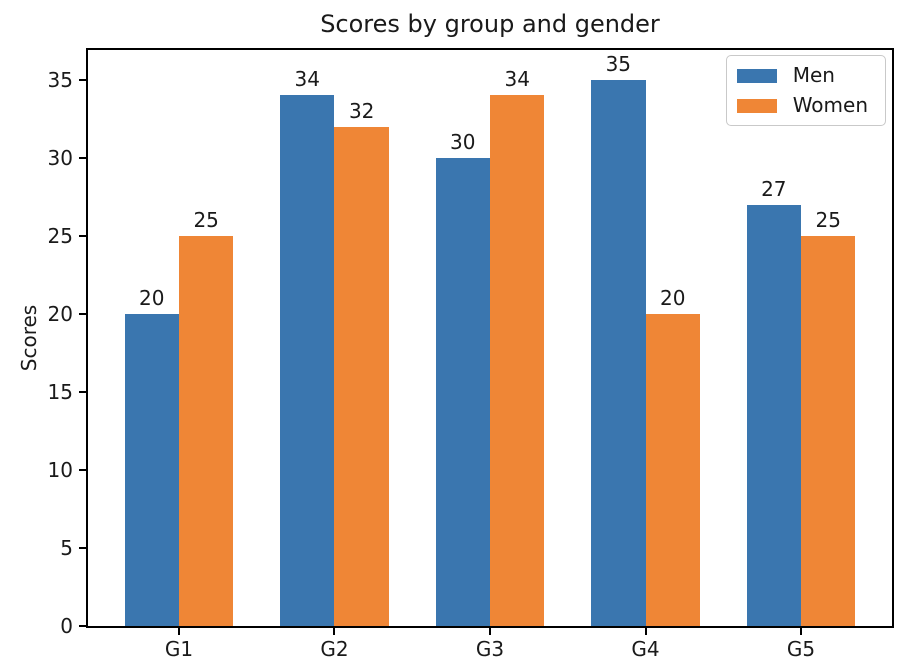 The height and width of the screenshot is (670, 908). Describe the element at coordinates (774, 188) in the screenshot. I see `value-label-men-g5: 27` at that location.